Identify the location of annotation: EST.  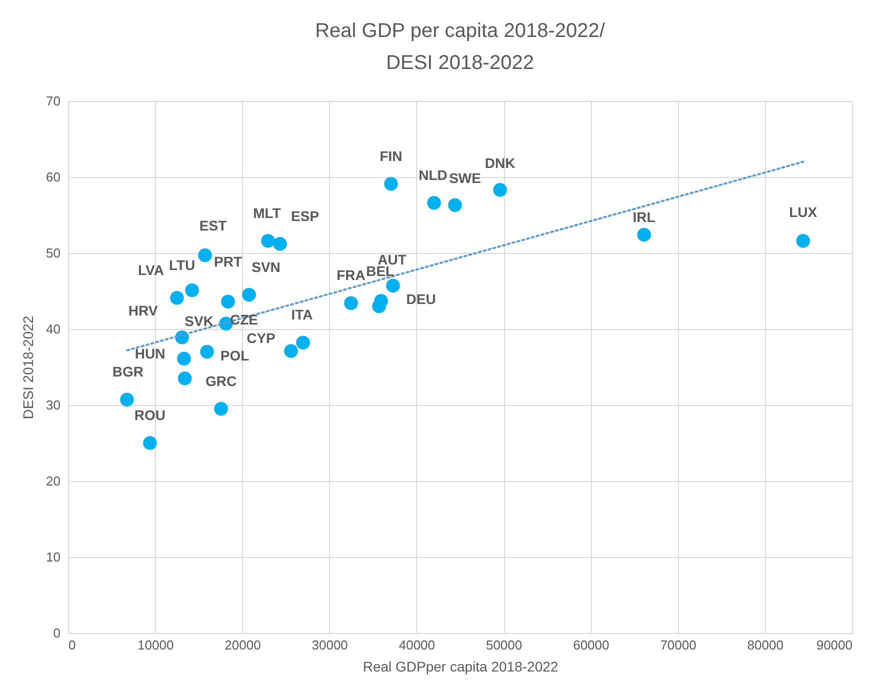
(213, 225).